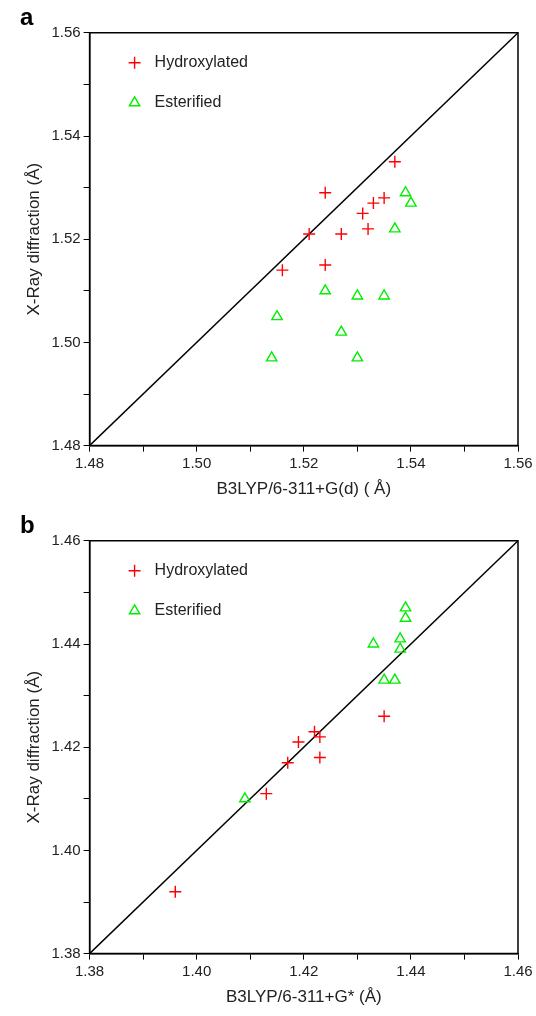  I want to click on y-tick-label: 1.38, so click(66, 952).